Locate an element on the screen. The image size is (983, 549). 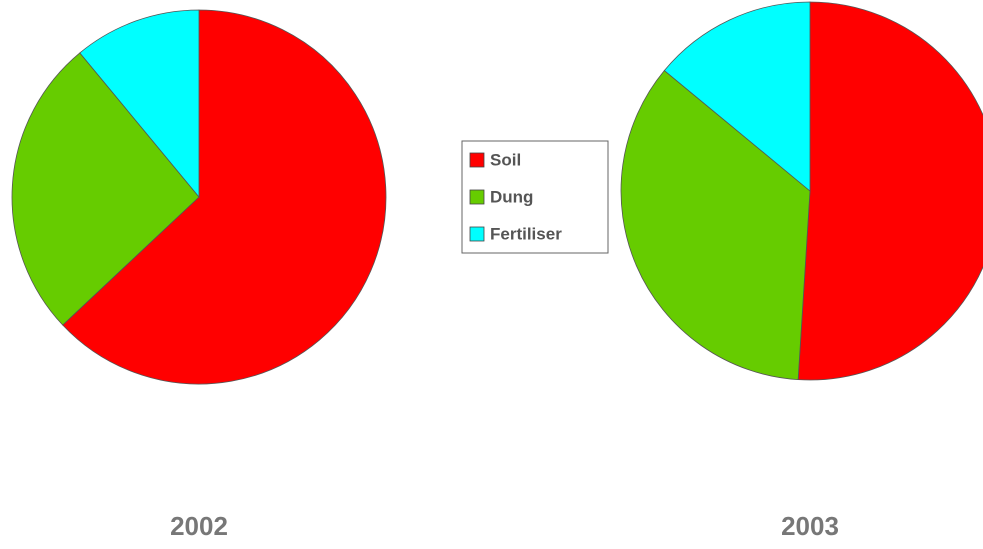
legend-label: Dung is located at coordinates (511, 196).